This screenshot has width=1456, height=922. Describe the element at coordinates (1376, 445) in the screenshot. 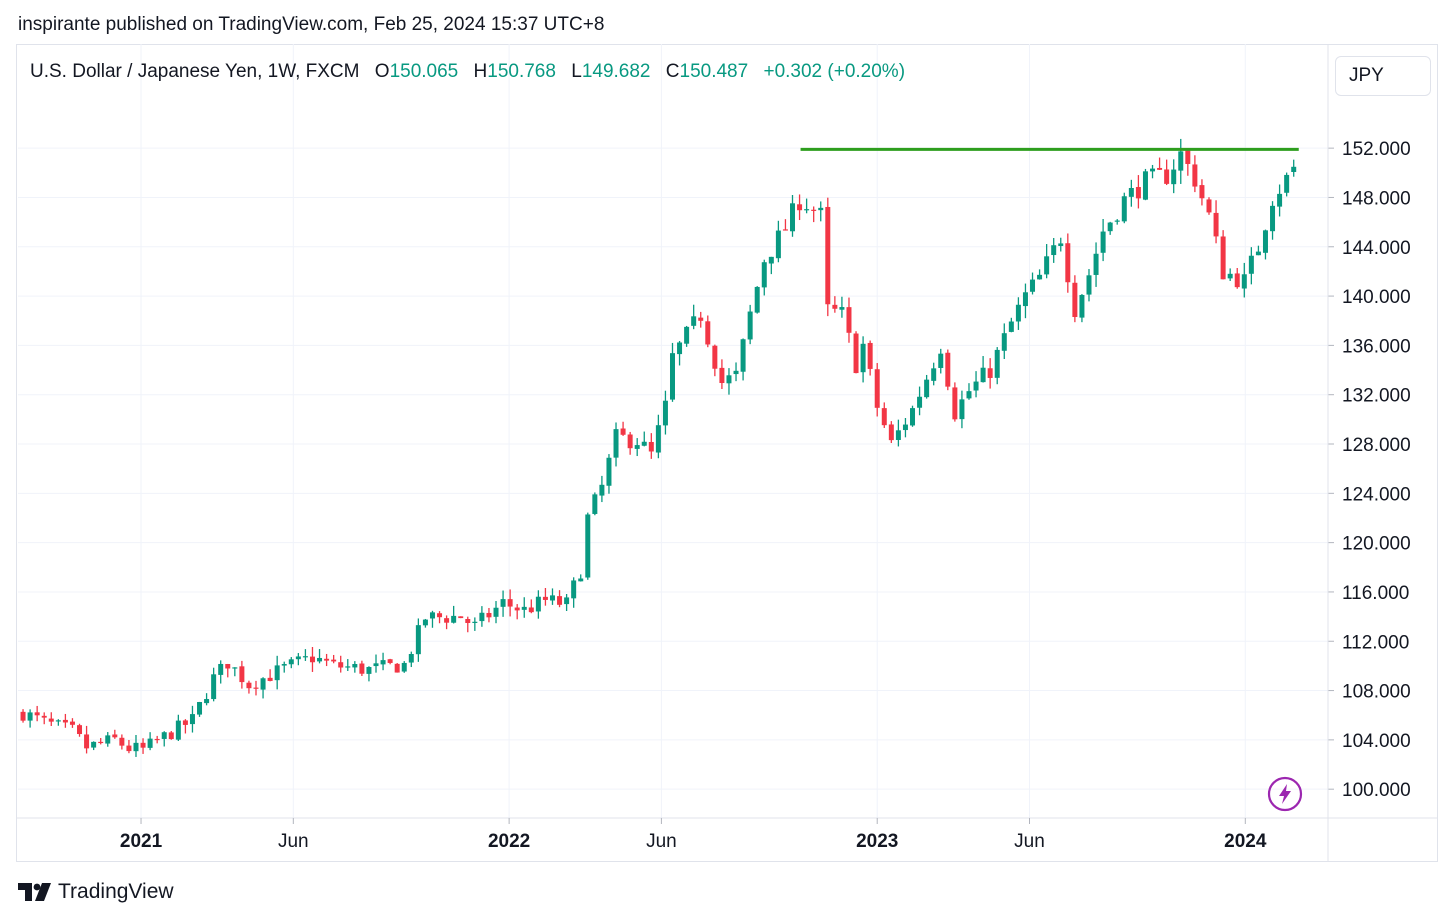

I see `y-tick-label: 128.000` at that location.